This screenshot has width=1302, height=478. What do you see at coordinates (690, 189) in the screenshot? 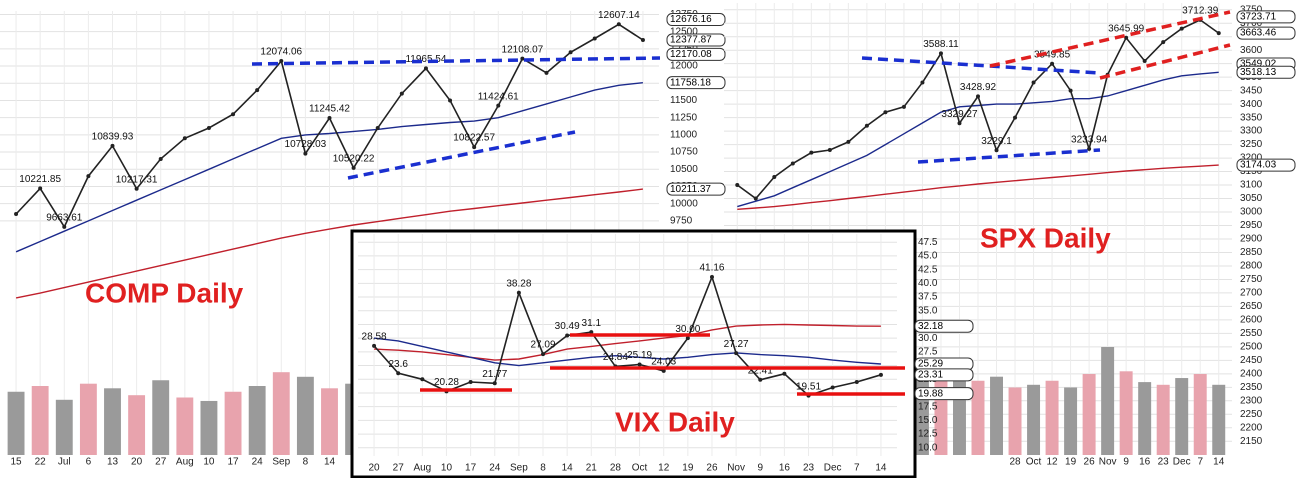
I see `price-marker-label: 10211.37` at bounding box center [690, 189].